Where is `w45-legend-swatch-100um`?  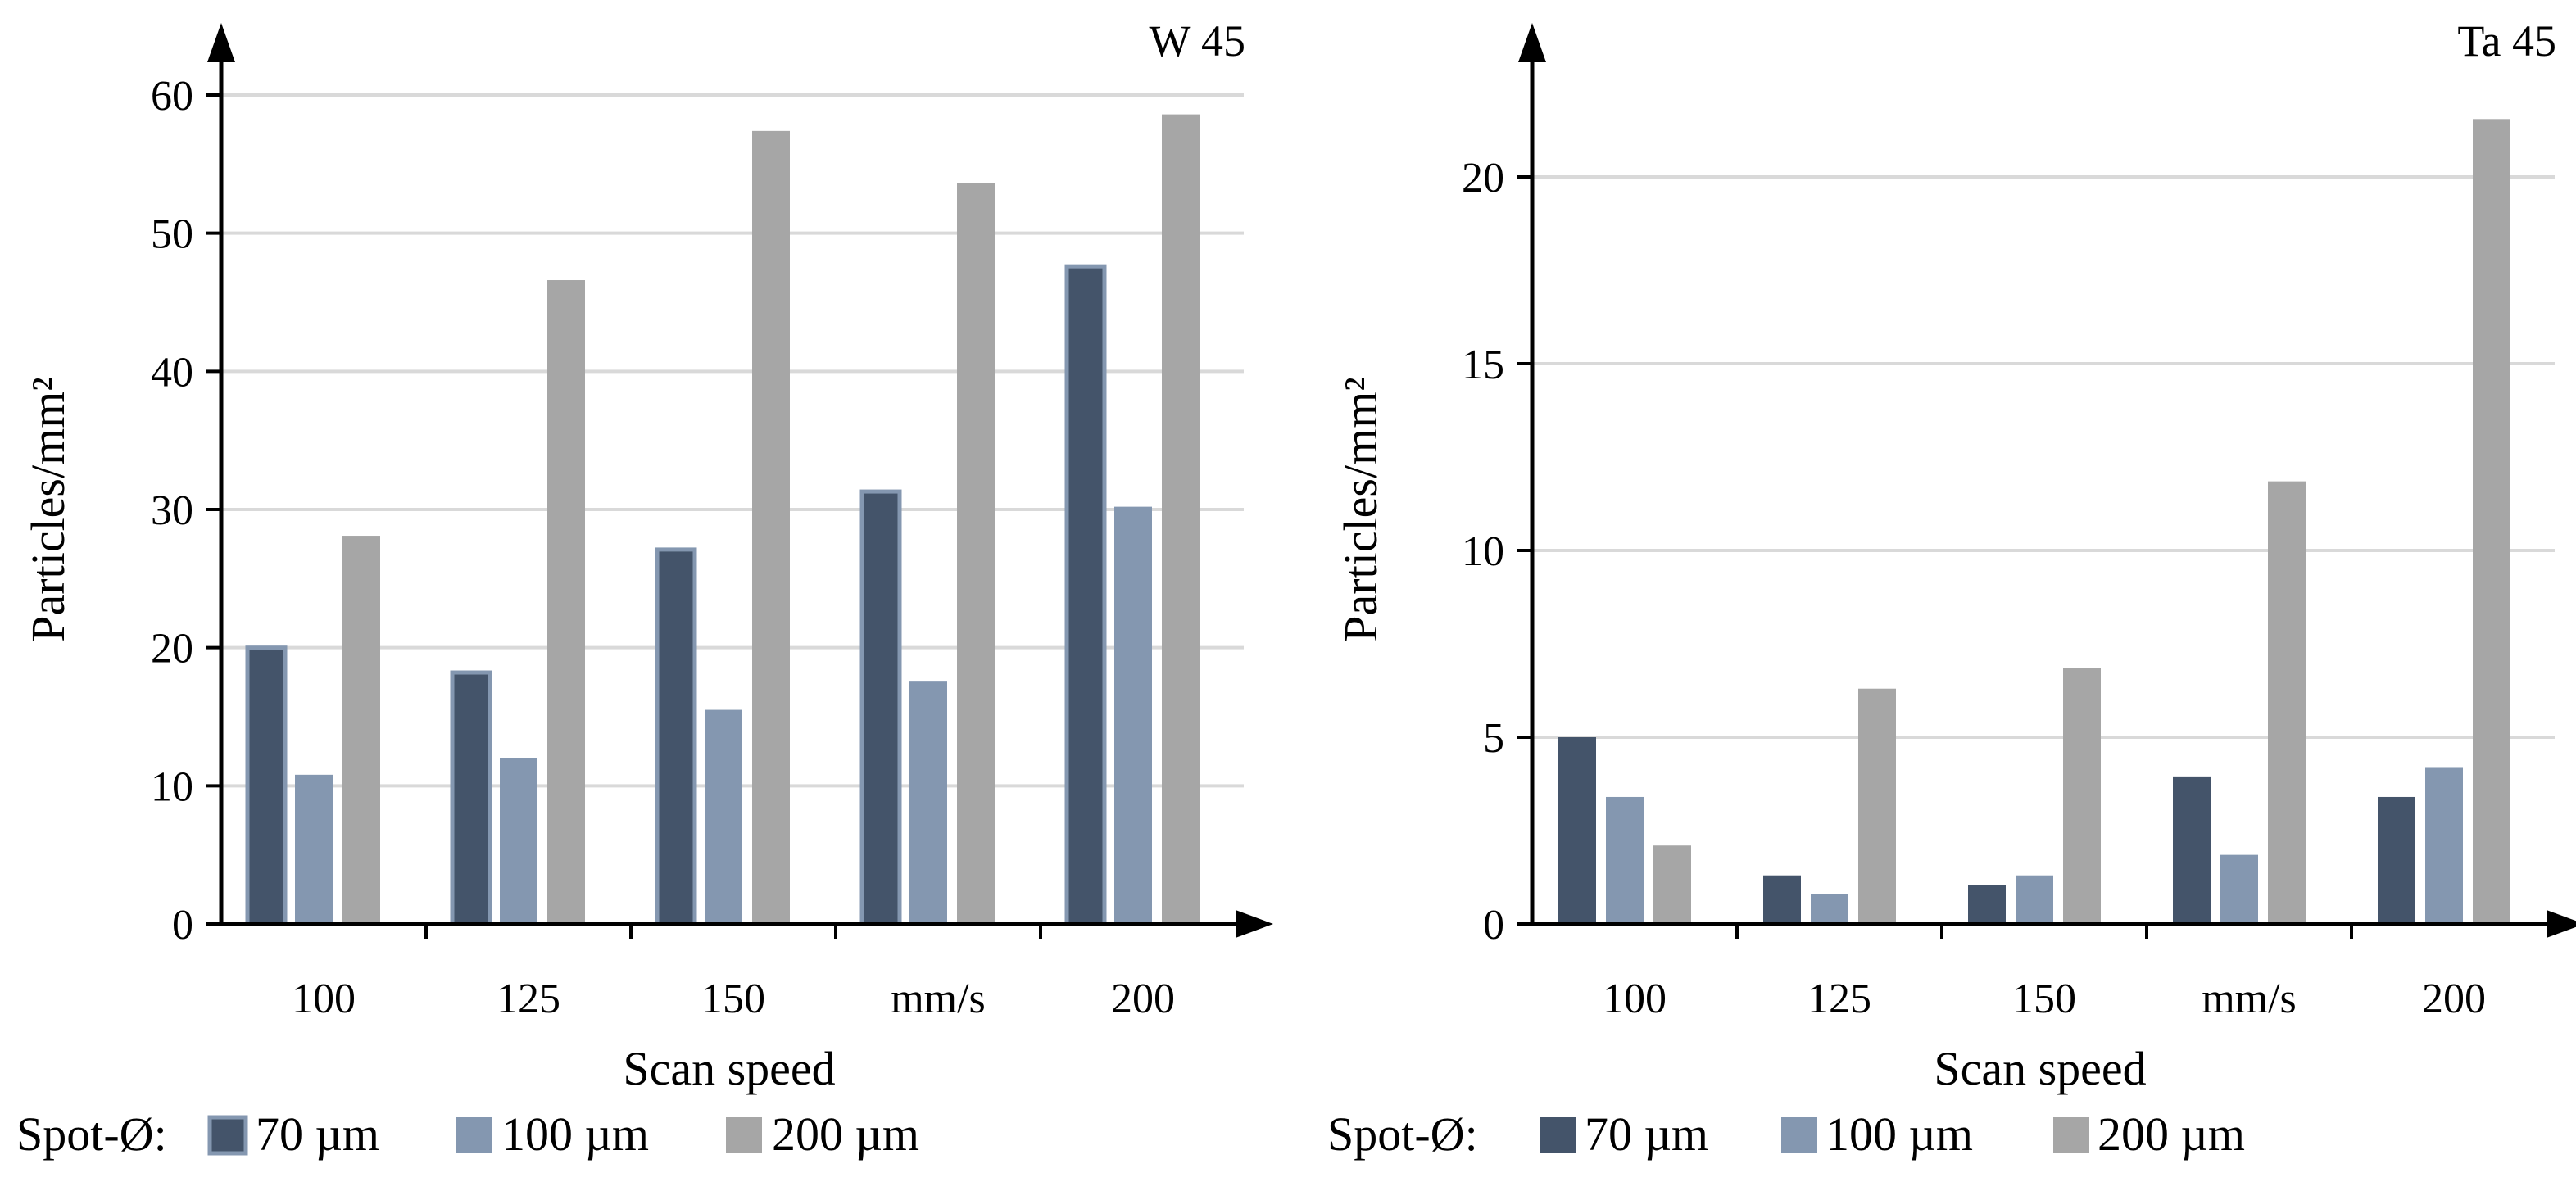 w45-legend-swatch-100um is located at coordinates (474, 1135).